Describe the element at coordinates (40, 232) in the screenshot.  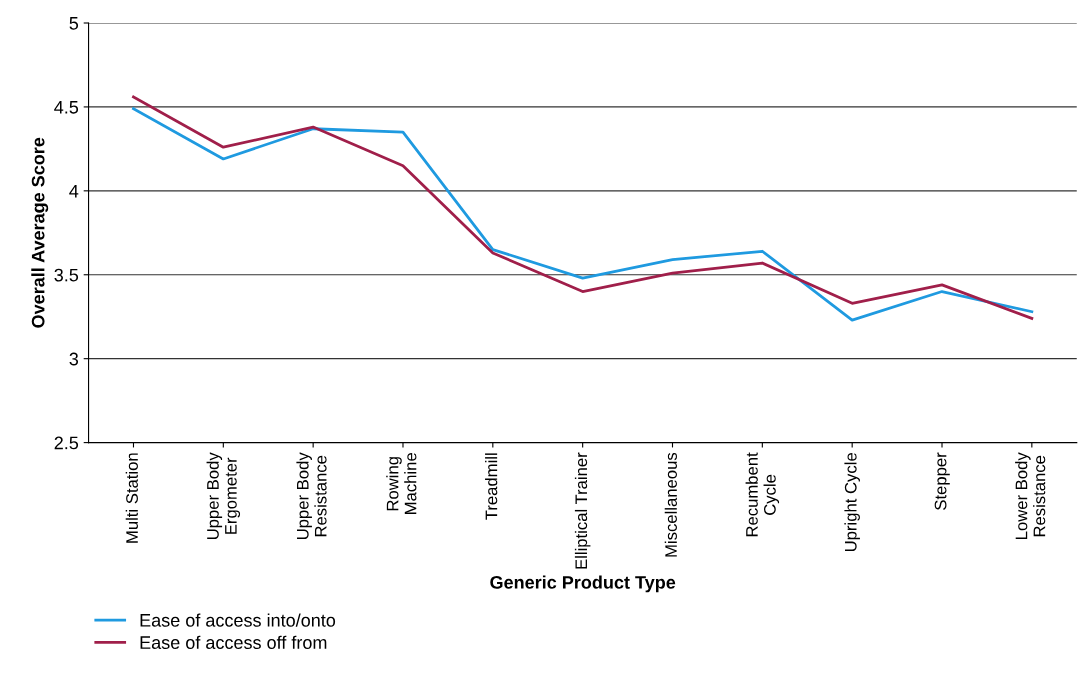
I see `y-axis-title: Overall Average Score` at that location.